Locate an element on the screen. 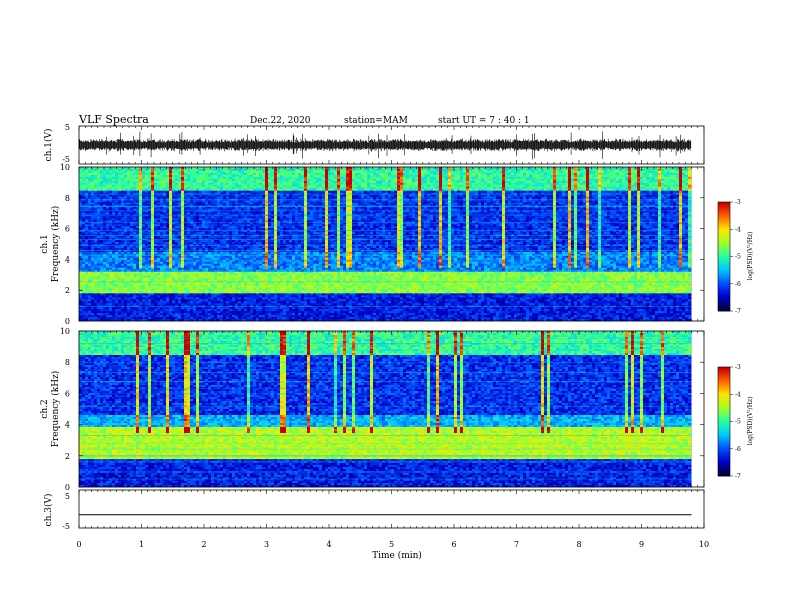  start-time-label: start UT = 7 : 40 : 1 is located at coordinates (484, 121).